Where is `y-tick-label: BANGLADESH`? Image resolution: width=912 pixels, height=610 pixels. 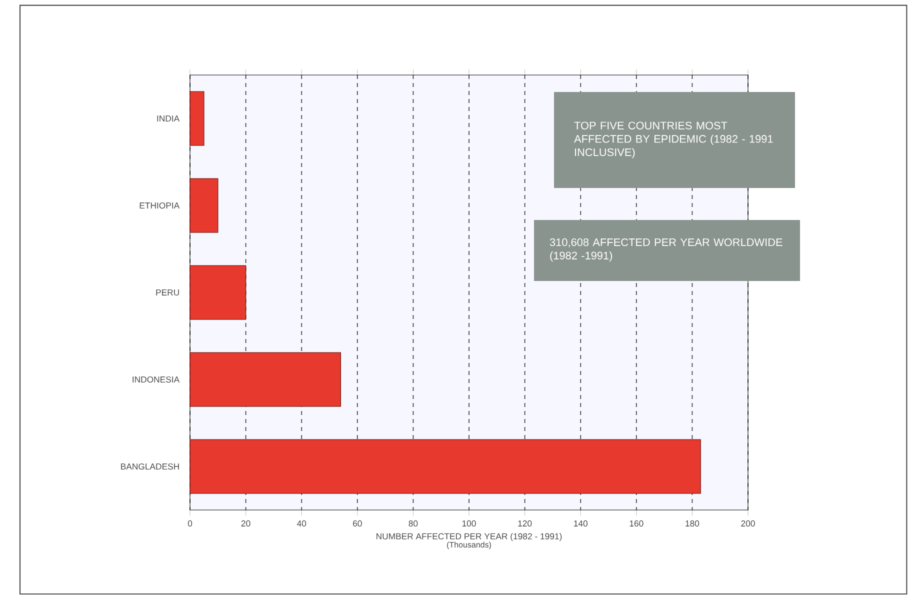 y-tick-label: BANGLADESH is located at coordinates (150, 466).